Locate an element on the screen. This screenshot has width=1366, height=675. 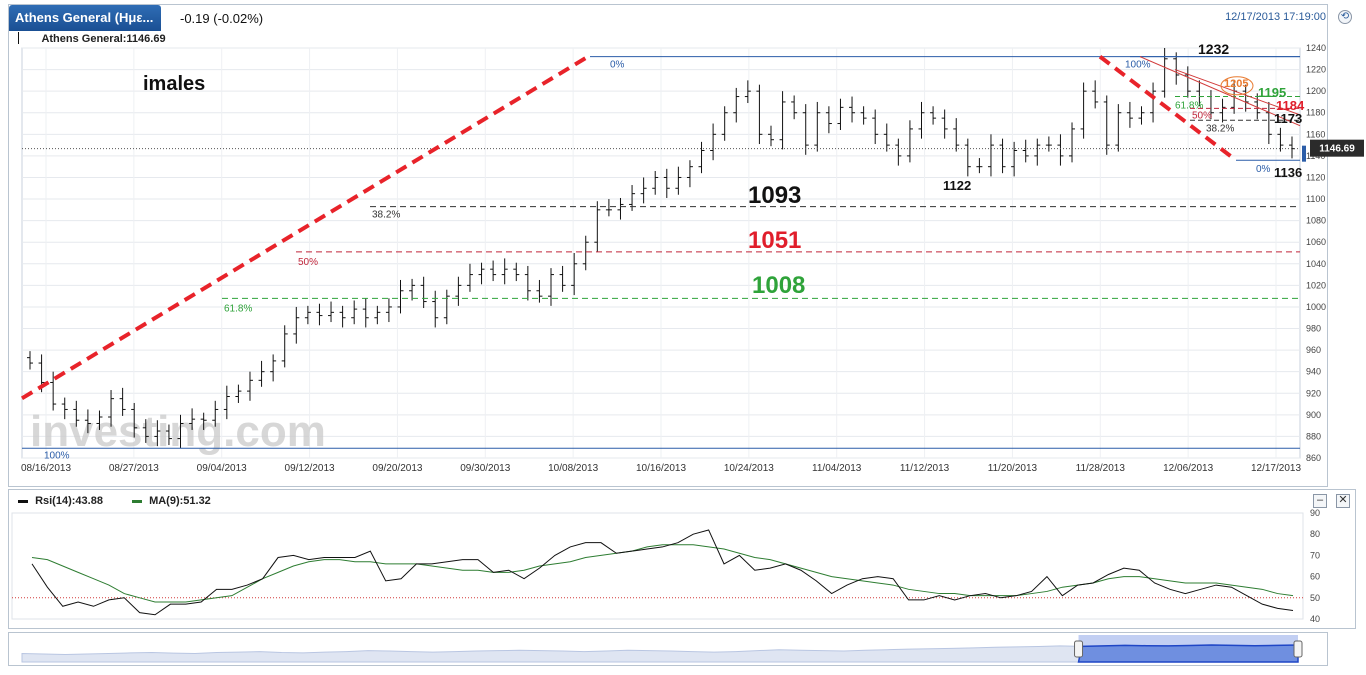
refresh-icon: ⟲ is located at coordinates (1345, 17).